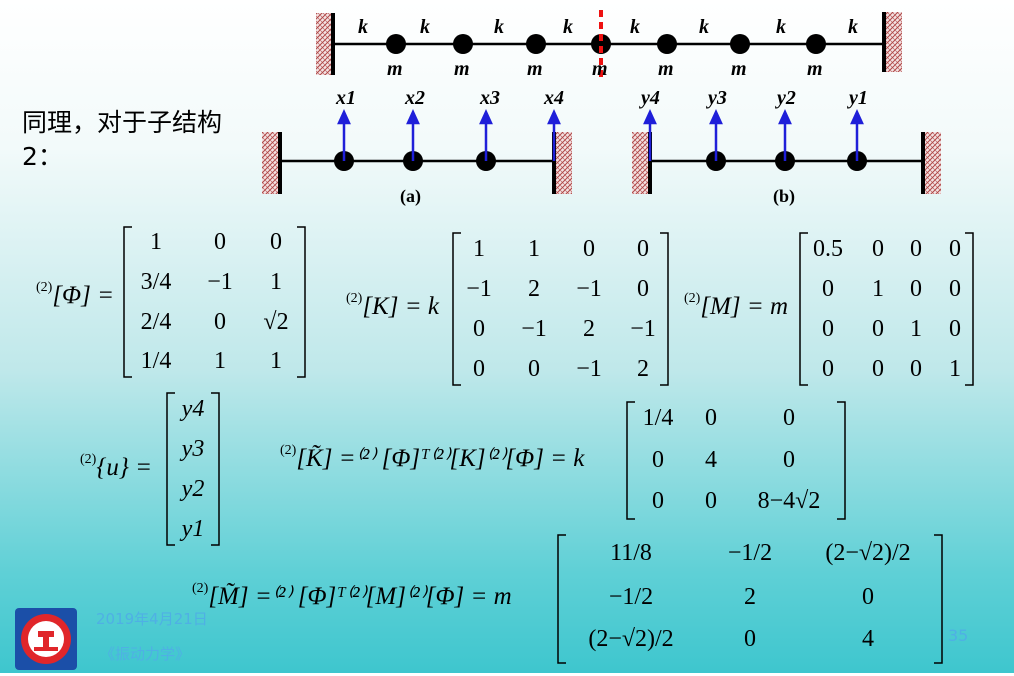 The image size is (1014, 676). Describe the element at coordinates (193, 409) in the screenshot. I see `vector-cell: y4` at that location.